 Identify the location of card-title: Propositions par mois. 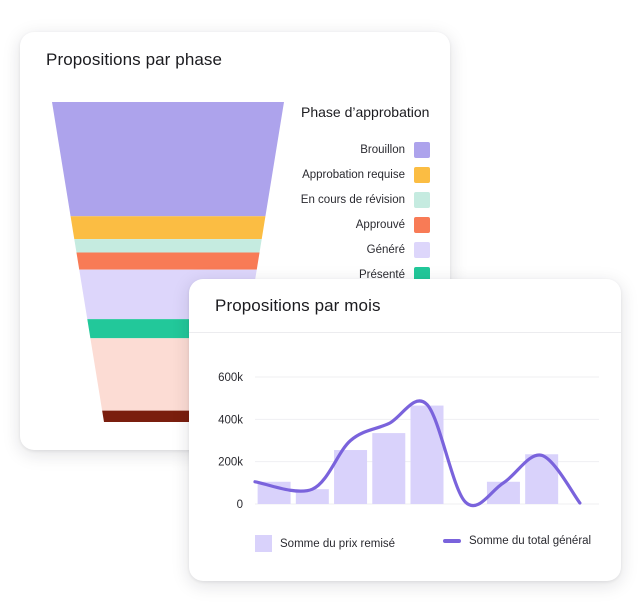
(298, 305).